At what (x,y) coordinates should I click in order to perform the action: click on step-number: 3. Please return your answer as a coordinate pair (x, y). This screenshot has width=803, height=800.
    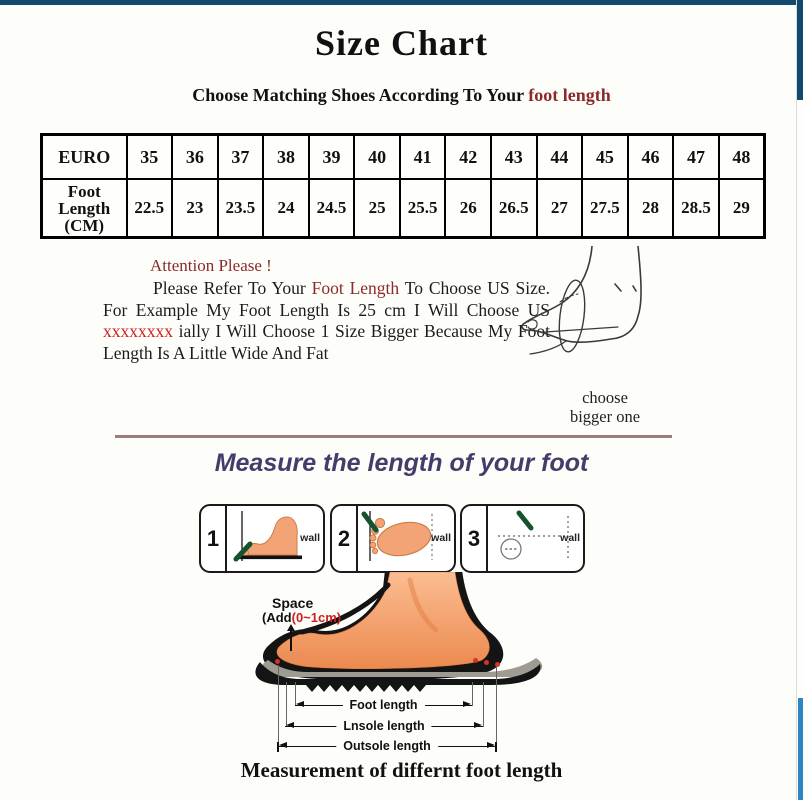
    Looking at the image, I should click on (475, 538).